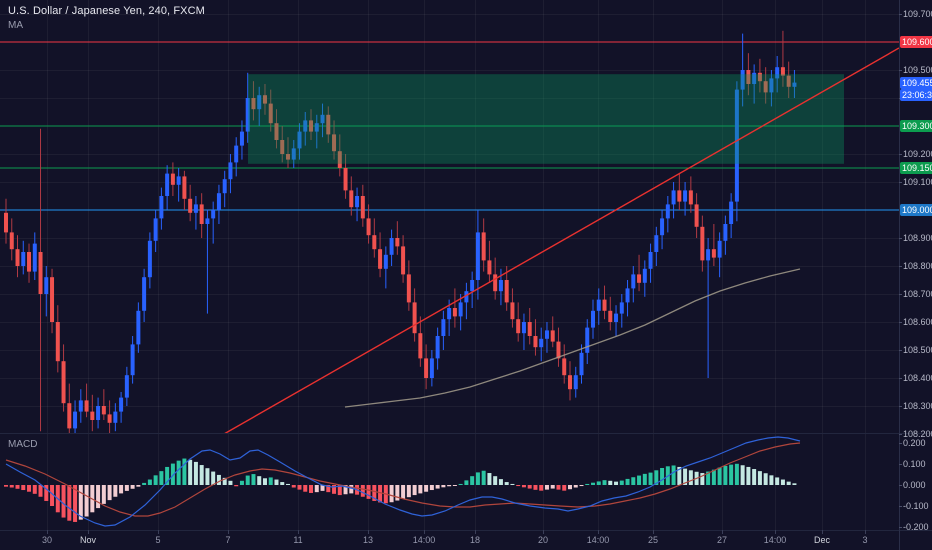 Image resolution: width=932 pixels, height=550 pixels. Describe the element at coordinates (917, 238) in the screenshot. I see `price-tick-label: 108.900` at that location.